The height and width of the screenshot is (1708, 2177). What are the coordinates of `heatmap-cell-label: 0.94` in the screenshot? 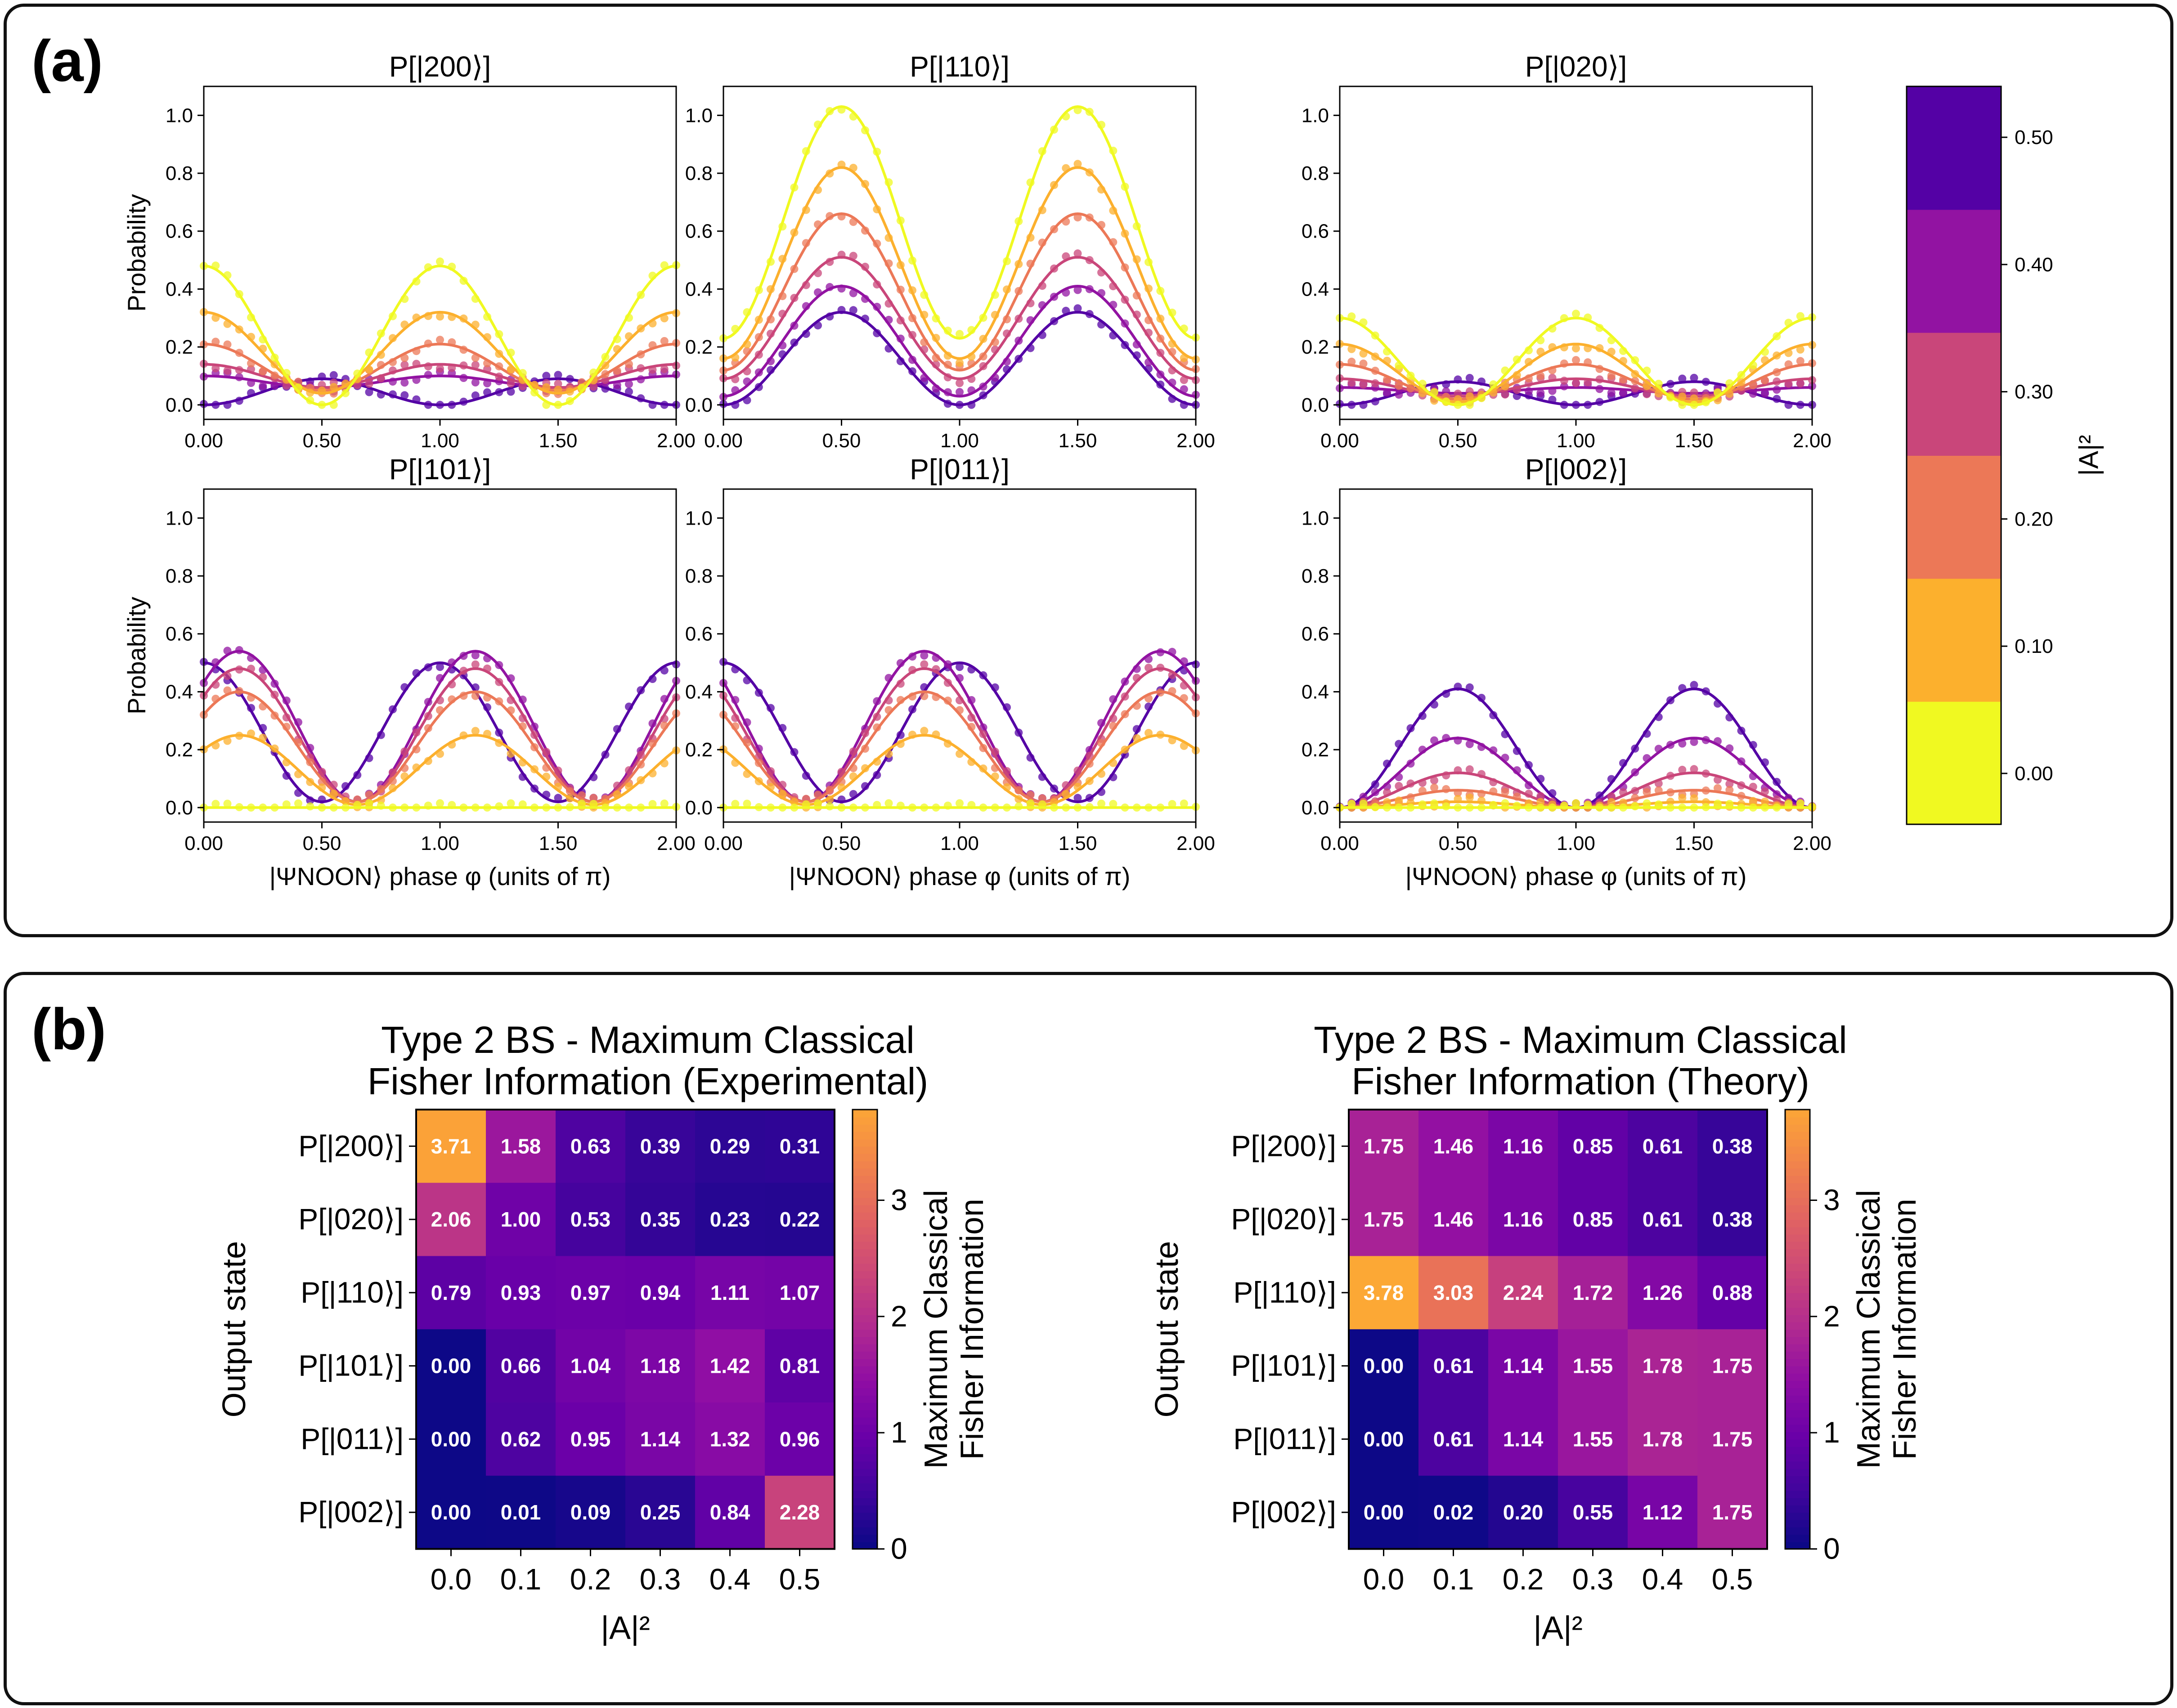 It's located at (660, 1292).